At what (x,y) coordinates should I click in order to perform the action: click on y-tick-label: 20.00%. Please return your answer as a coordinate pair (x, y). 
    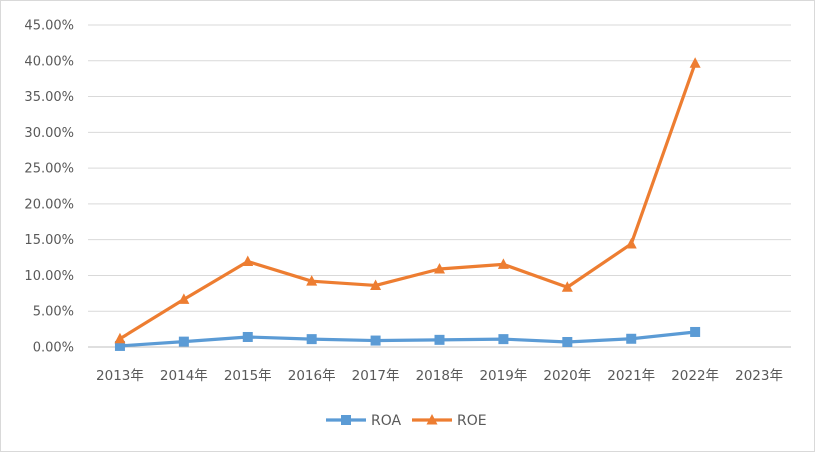
    Looking at the image, I should click on (49, 204).